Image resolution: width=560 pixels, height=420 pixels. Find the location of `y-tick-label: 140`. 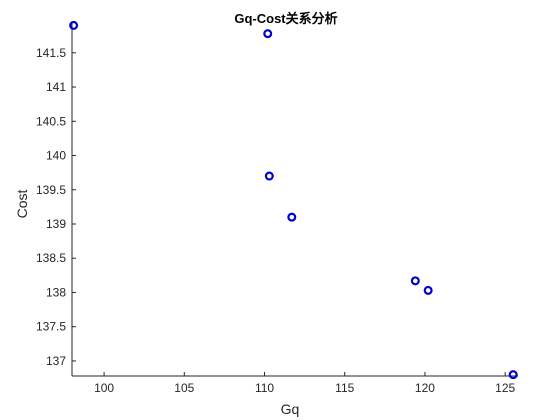

y-tick-label: 140 is located at coordinates (56, 156).